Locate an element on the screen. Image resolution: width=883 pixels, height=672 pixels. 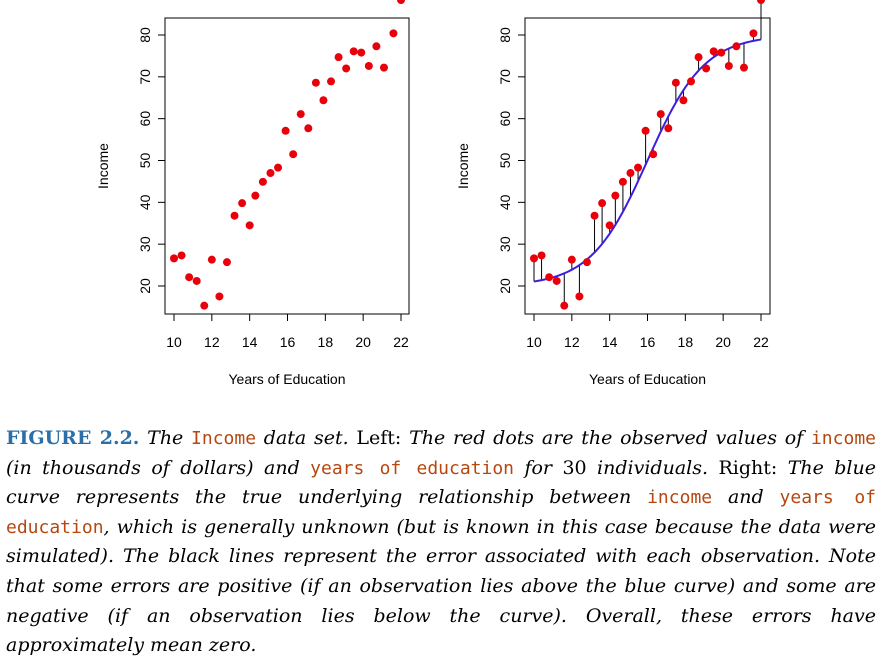
caption-segment: for is located at coordinates (538, 467).